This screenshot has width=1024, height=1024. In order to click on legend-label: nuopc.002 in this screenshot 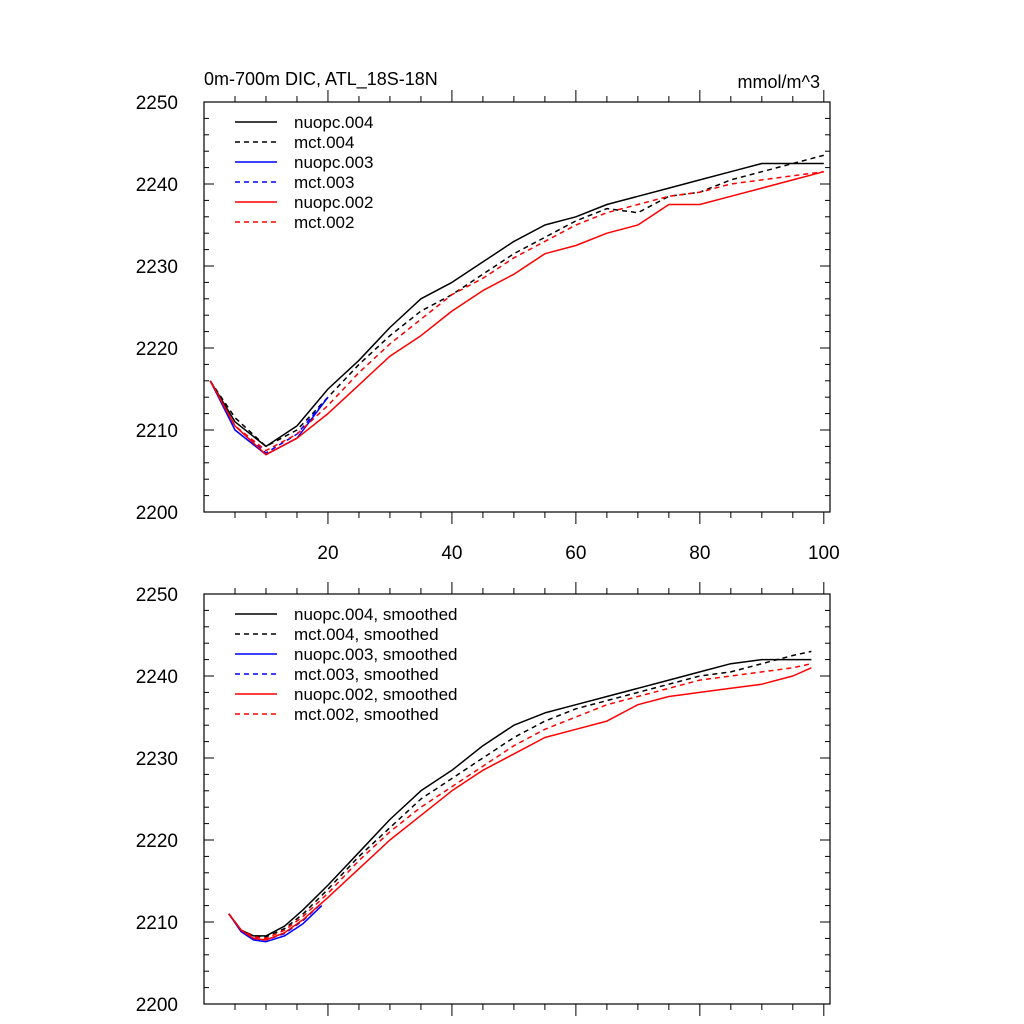, I will do `click(333, 202)`.